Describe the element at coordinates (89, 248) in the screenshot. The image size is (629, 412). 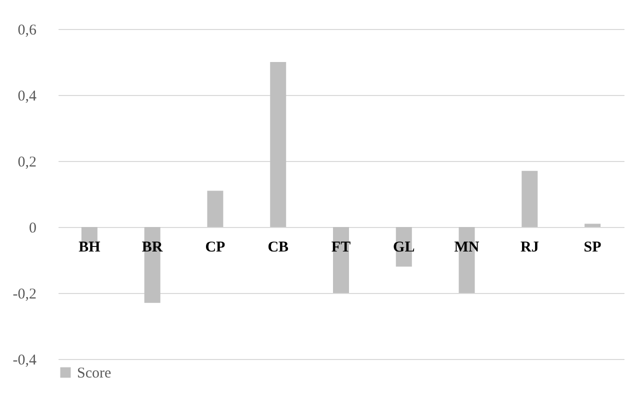
I see `x-tick-label: BH` at that location.